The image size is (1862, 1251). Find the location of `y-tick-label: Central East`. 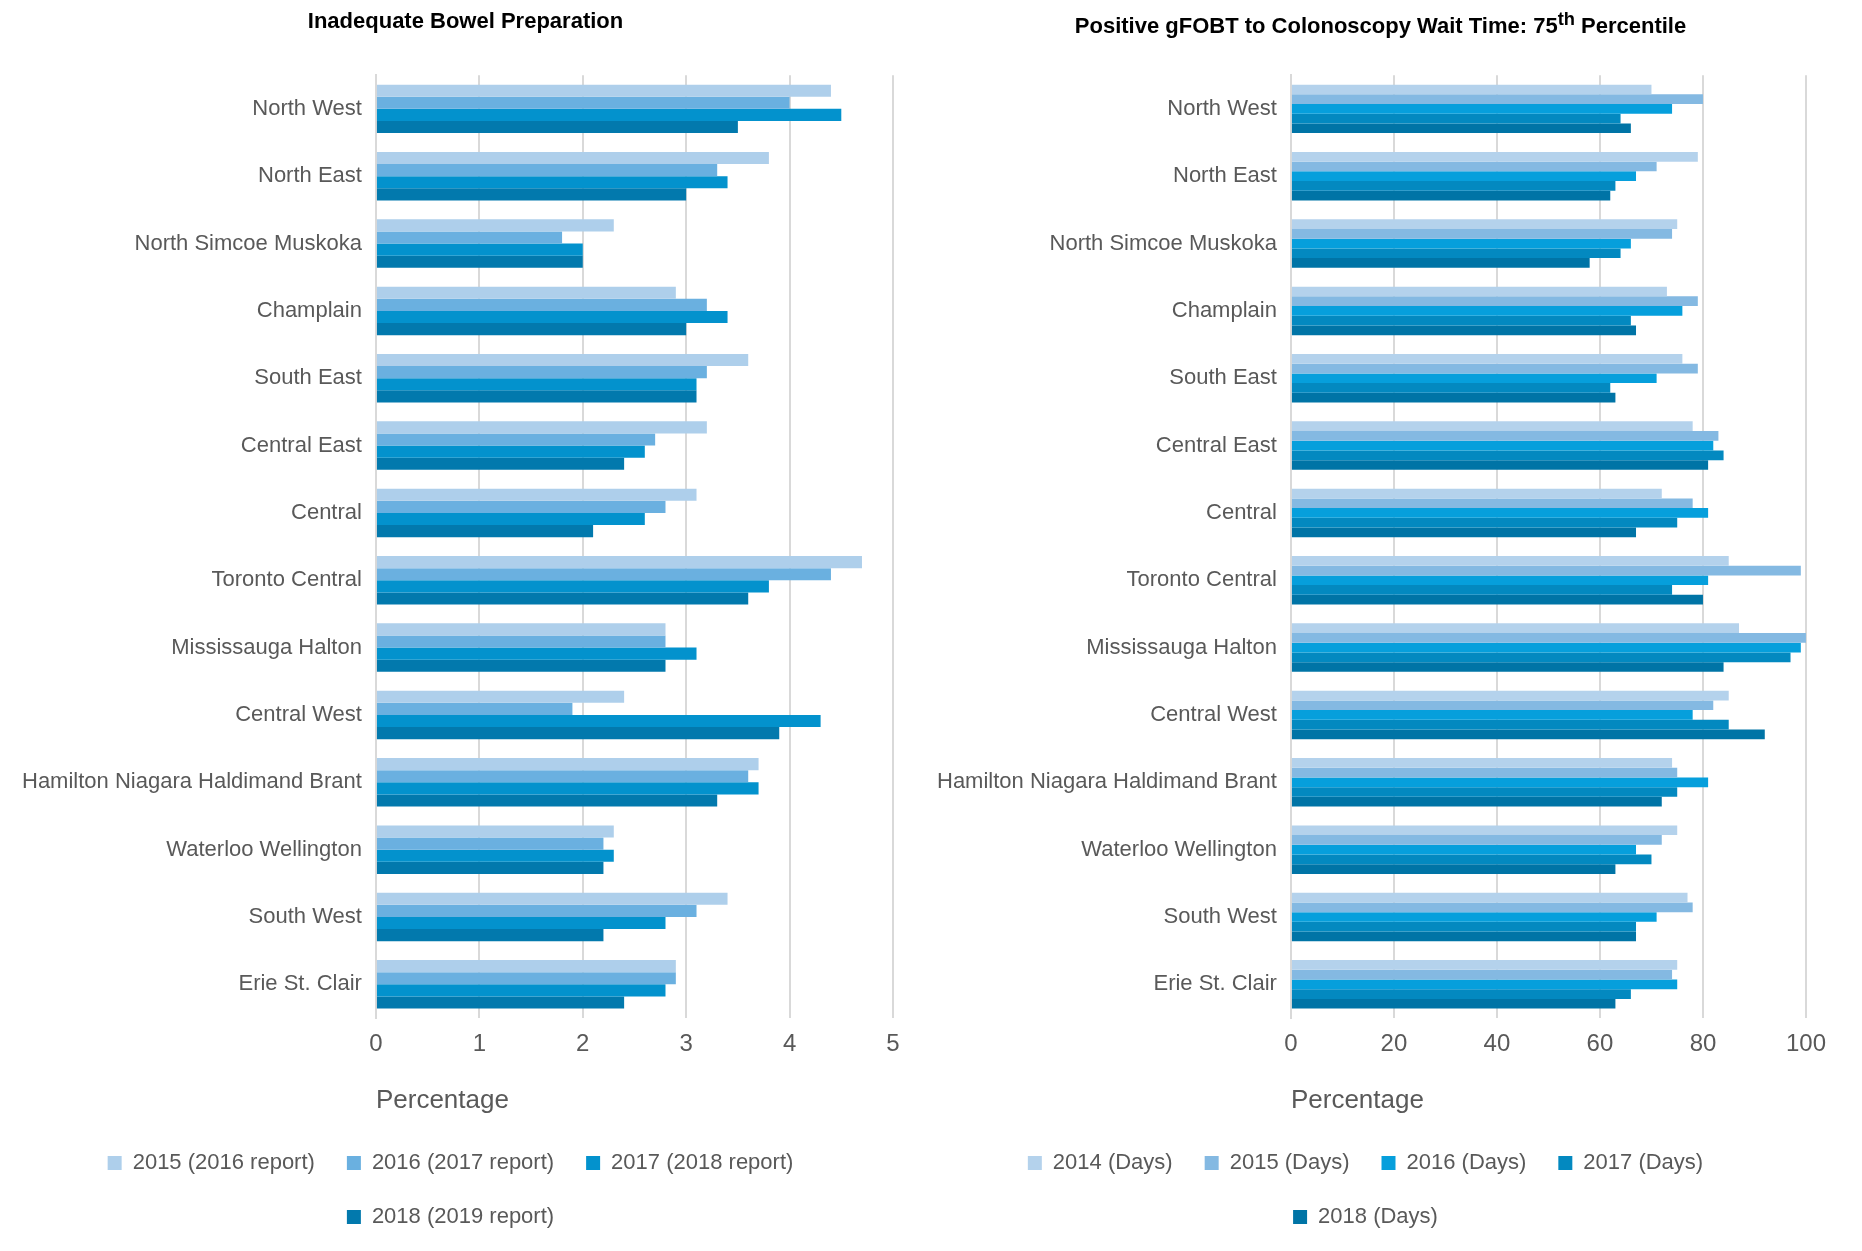

y-tick-label: Central East is located at coordinates (301, 444).